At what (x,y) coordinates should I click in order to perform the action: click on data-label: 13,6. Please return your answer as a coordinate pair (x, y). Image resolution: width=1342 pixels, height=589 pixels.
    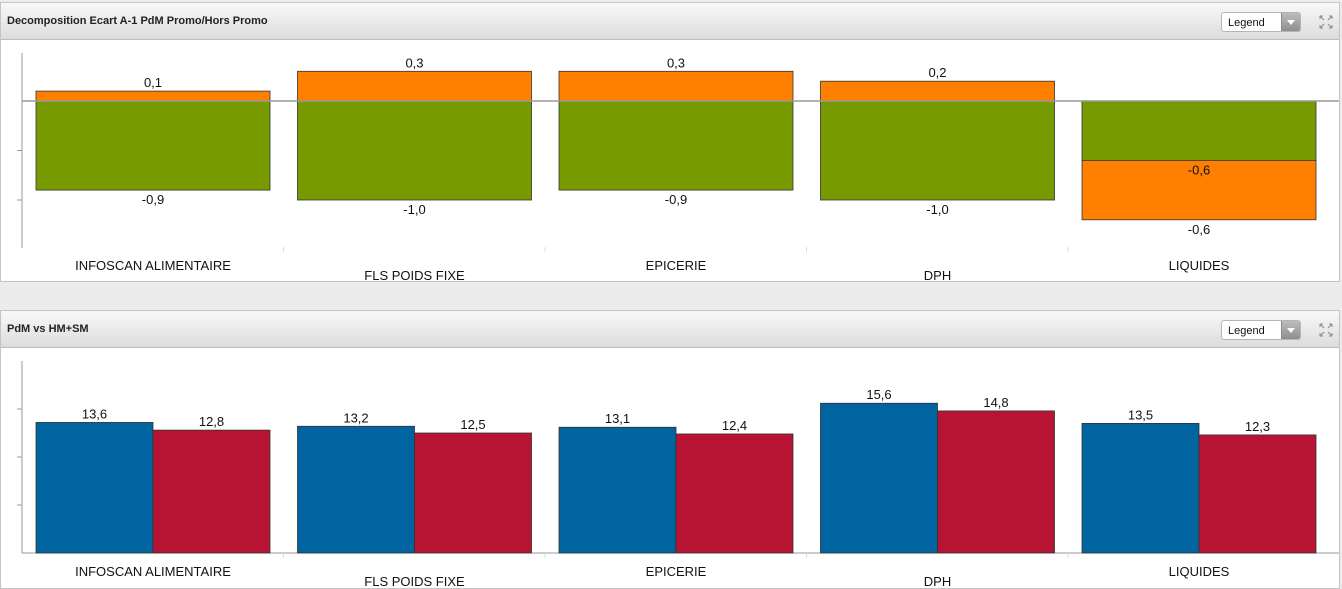
    Looking at the image, I should click on (94, 413).